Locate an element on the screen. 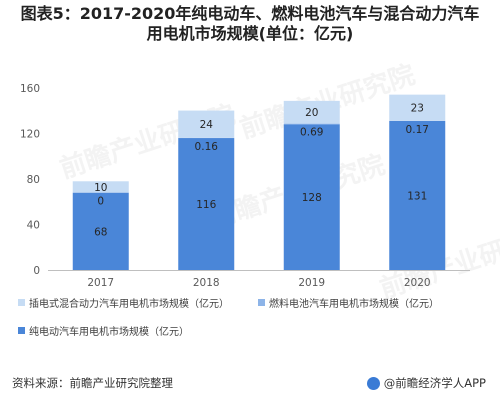  chart-title-line-1: 图表5：2017-2020年纯电动车、燃料电池汽车与混合动力汽车 is located at coordinates (250, 13).